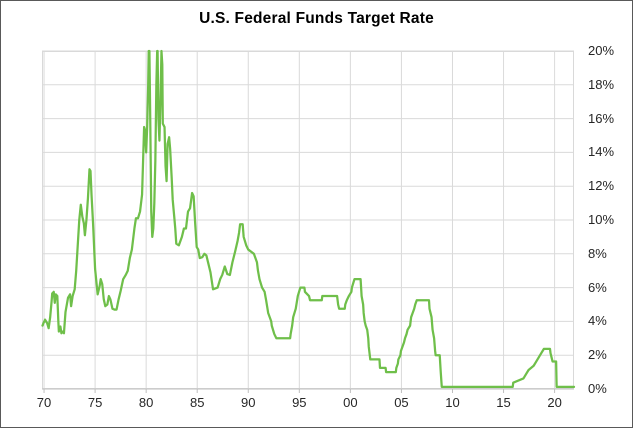  I want to click on x-tick-label: 80, so click(146, 402).